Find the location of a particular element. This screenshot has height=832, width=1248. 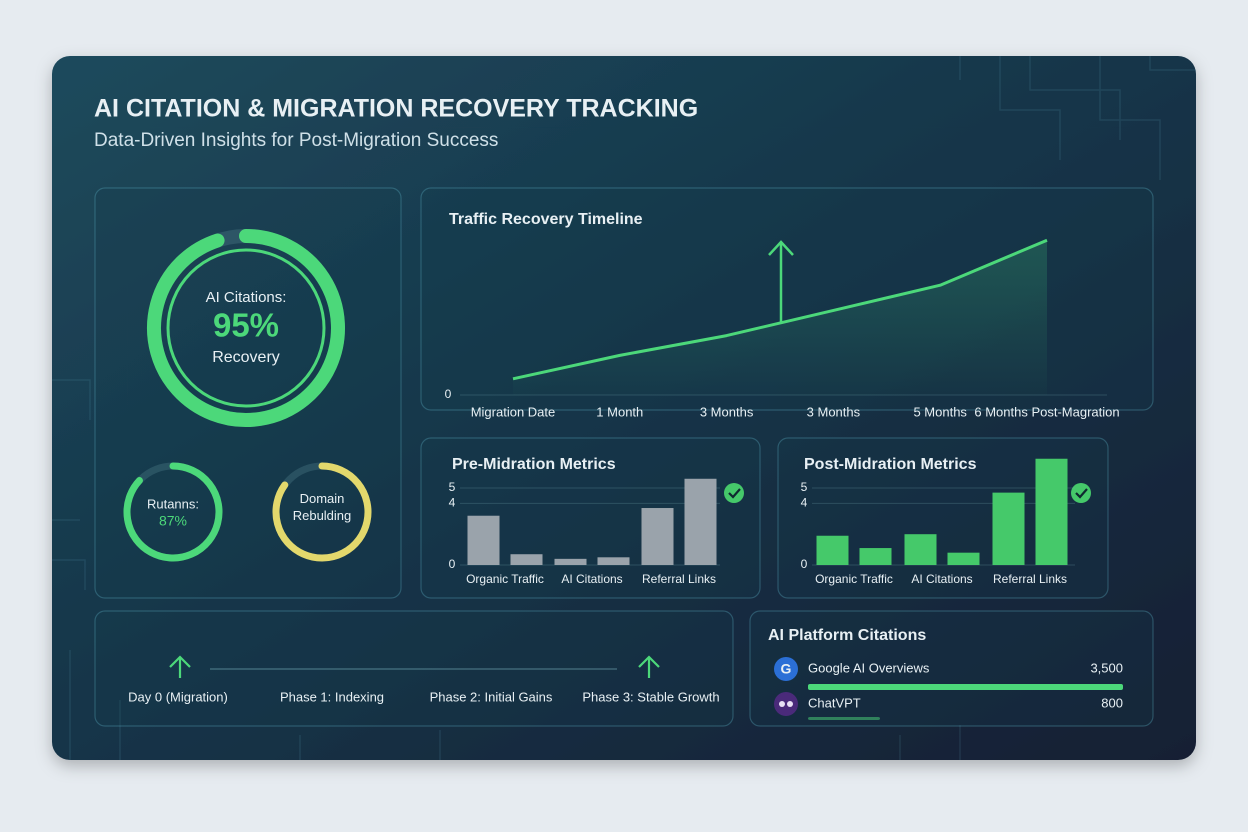

svg-text: G is located at coordinates (786, 669).